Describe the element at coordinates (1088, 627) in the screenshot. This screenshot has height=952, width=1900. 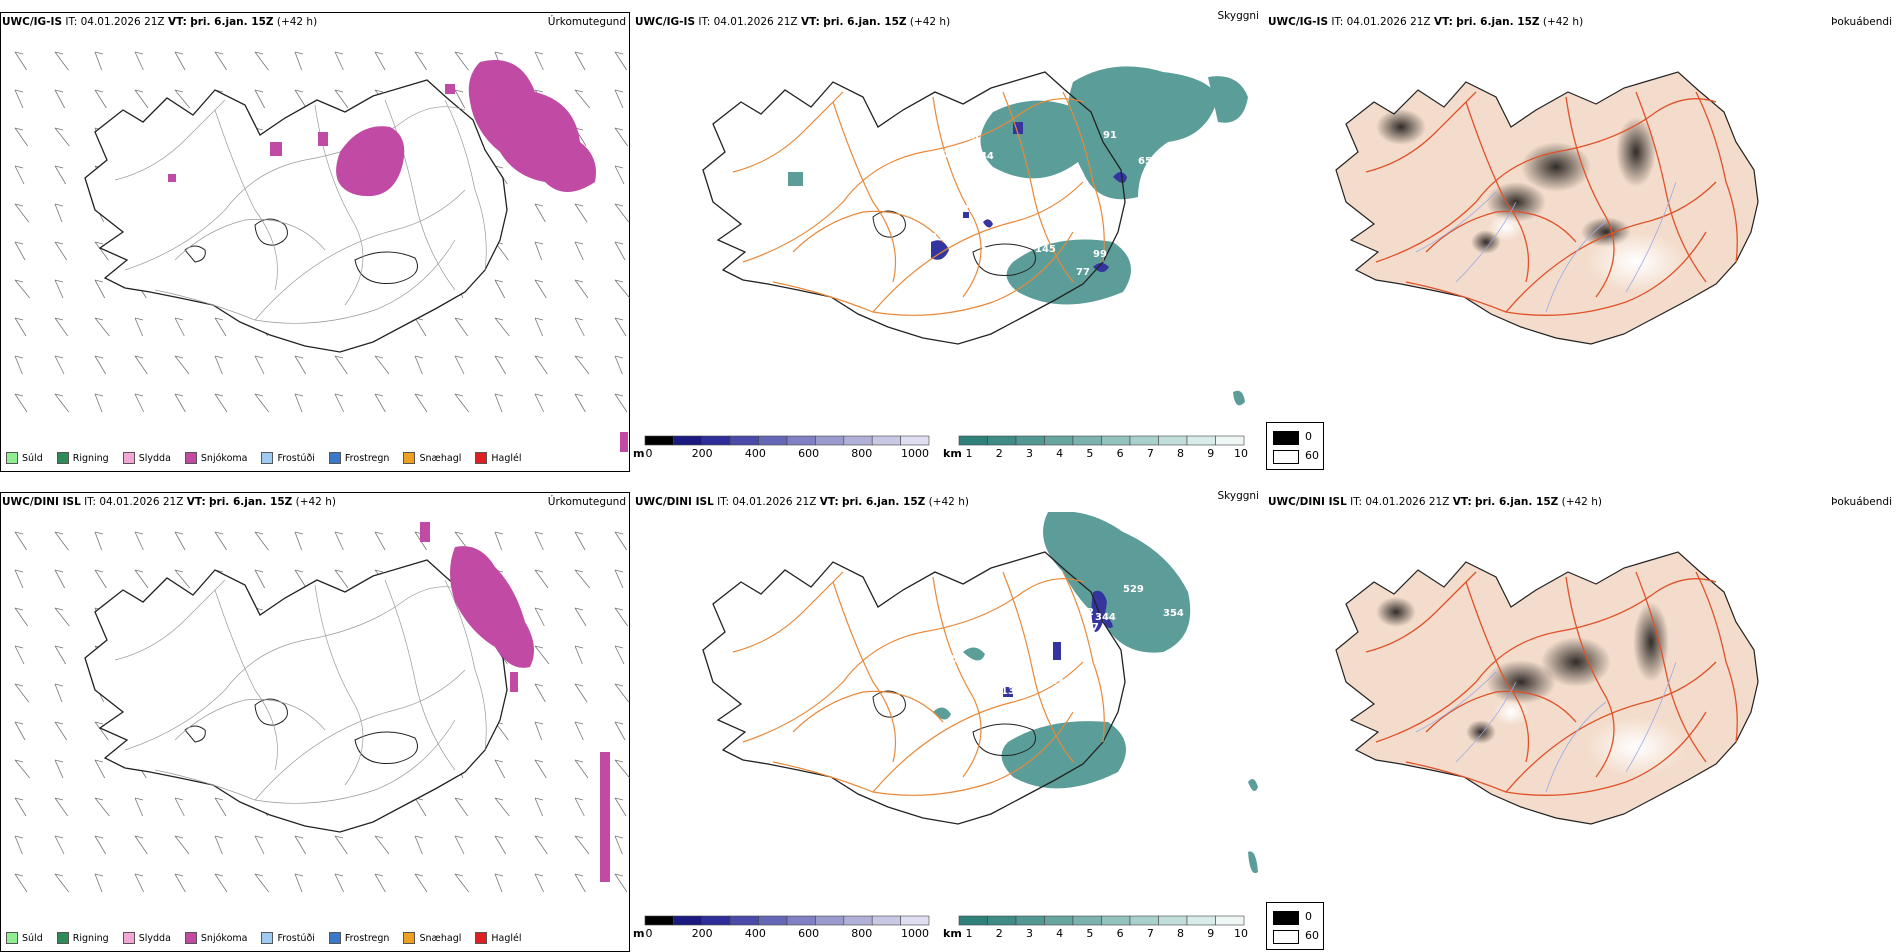
I see `ceiling-value-label: 177` at that location.